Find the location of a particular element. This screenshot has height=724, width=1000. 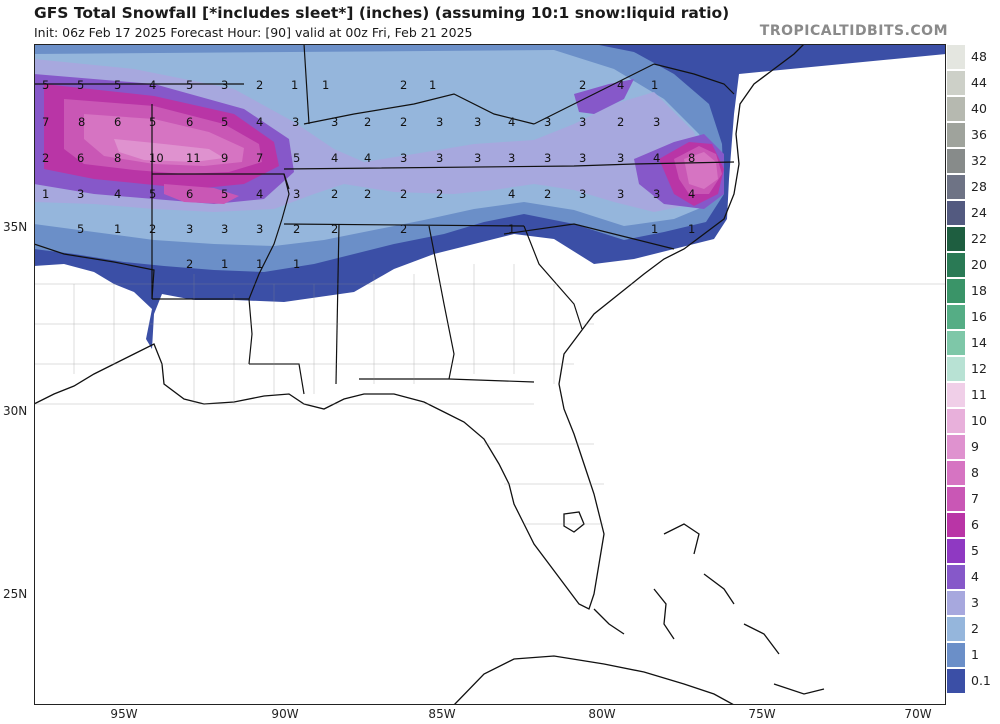

legend-label: 14 is located at coordinates (979, 342).